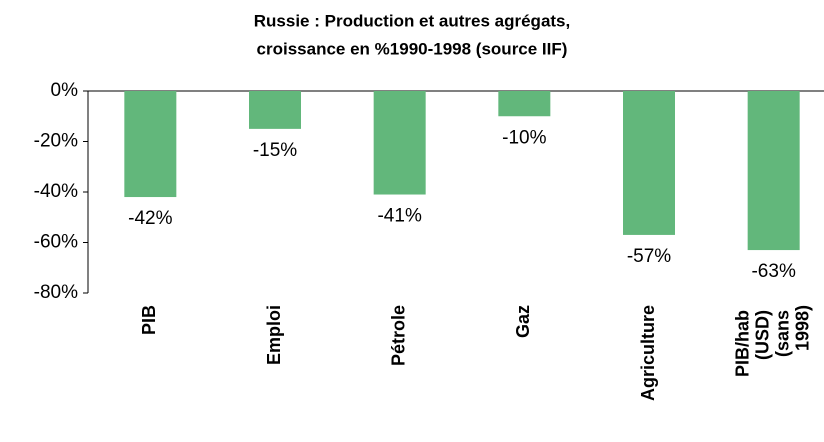  What do you see at coordinates (56, 292) in the screenshot?
I see `y-tick-label: -80%` at bounding box center [56, 292].